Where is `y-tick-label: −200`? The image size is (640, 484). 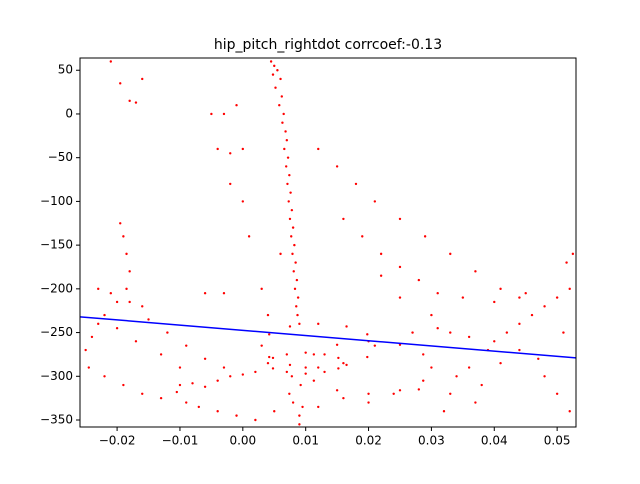
y-tick-label: −200 is located at coordinates (56, 288).